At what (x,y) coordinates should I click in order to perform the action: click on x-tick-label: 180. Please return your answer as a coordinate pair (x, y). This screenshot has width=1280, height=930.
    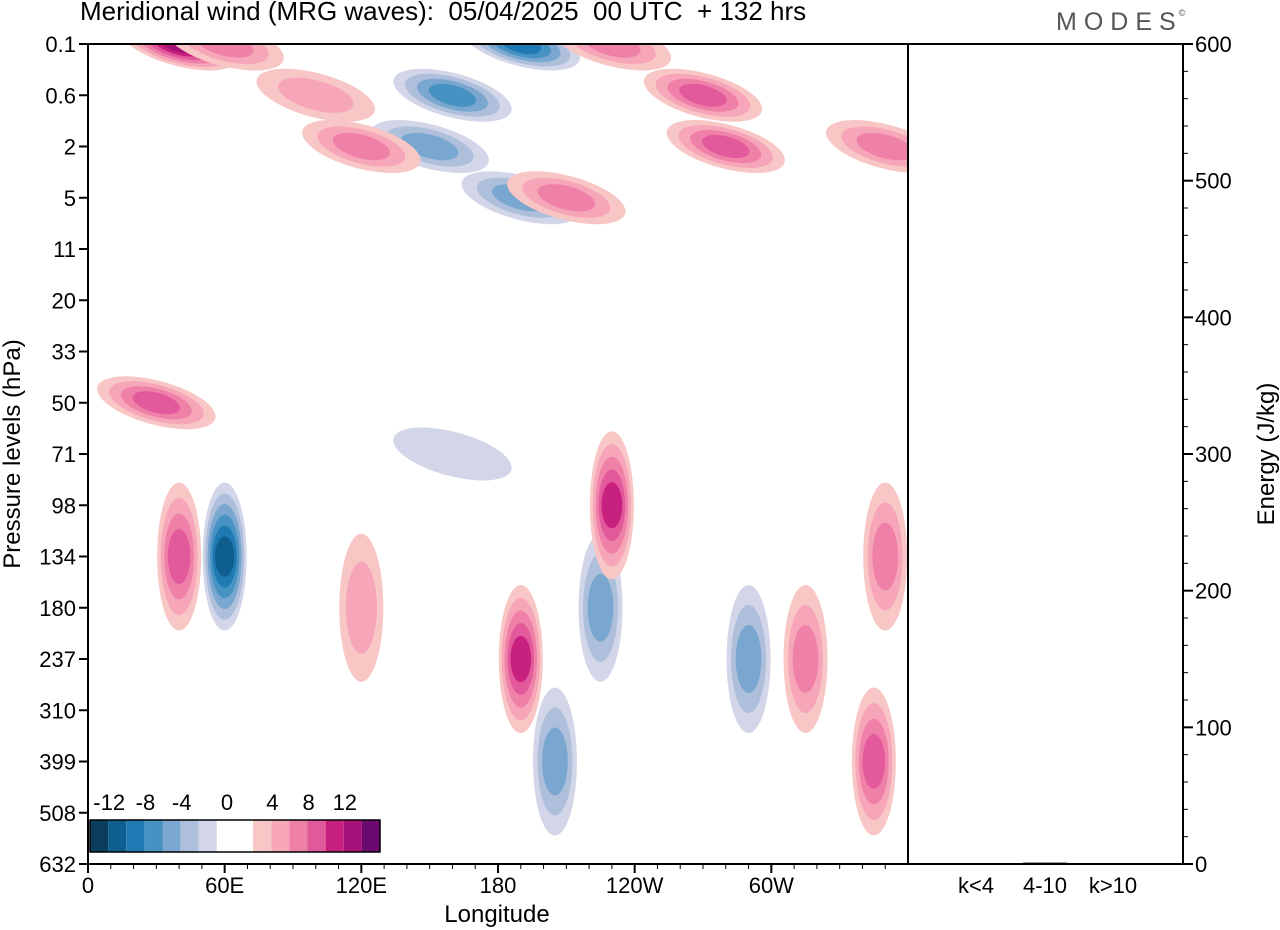
    Looking at the image, I should click on (498, 885).